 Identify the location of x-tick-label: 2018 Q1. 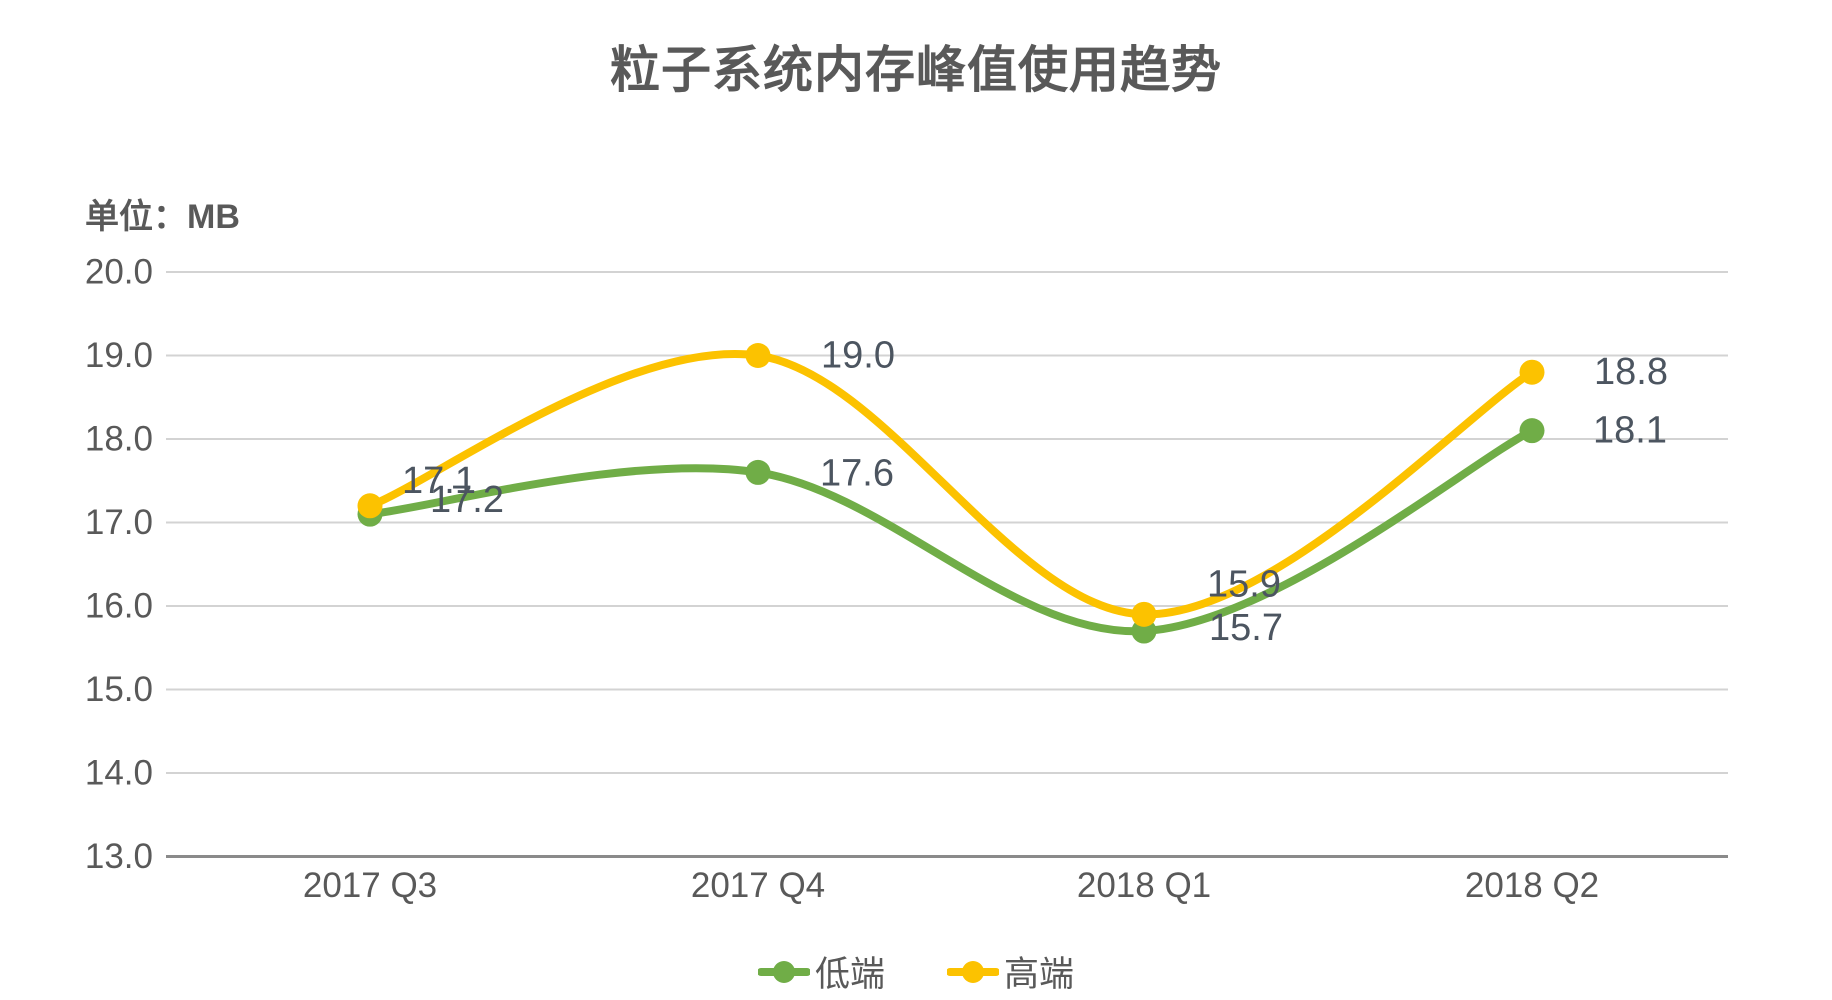
(1144, 885).